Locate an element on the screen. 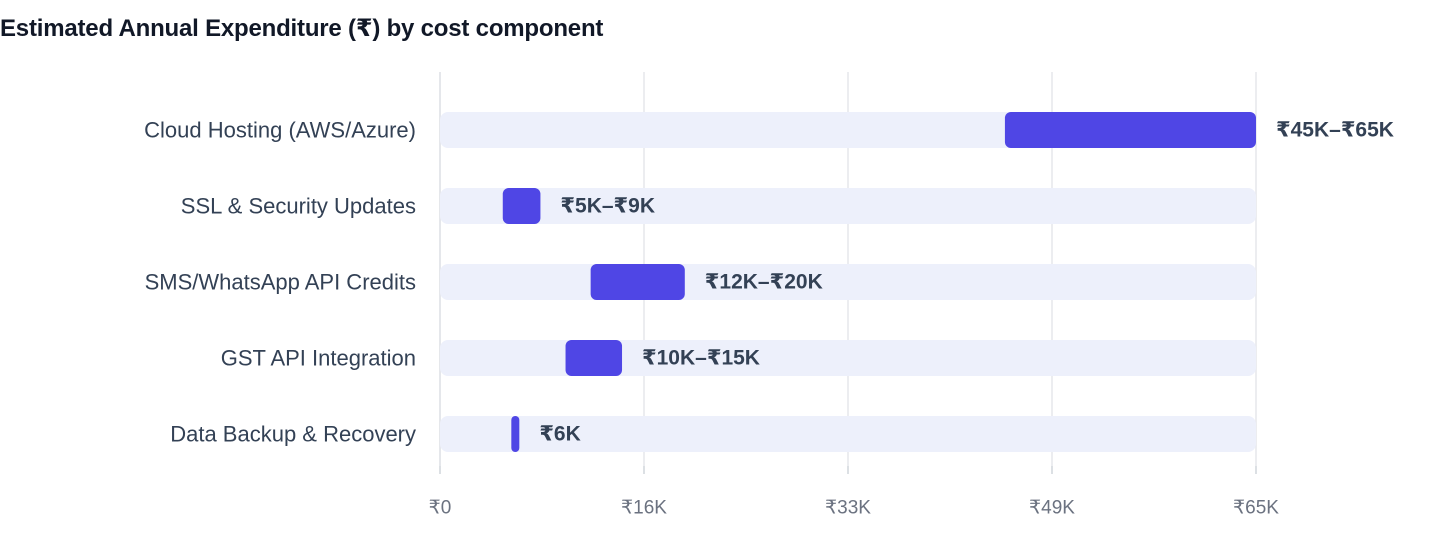 The image size is (1440, 560). category-label: SMS/WhatsApp API Credits is located at coordinates (280, 282).